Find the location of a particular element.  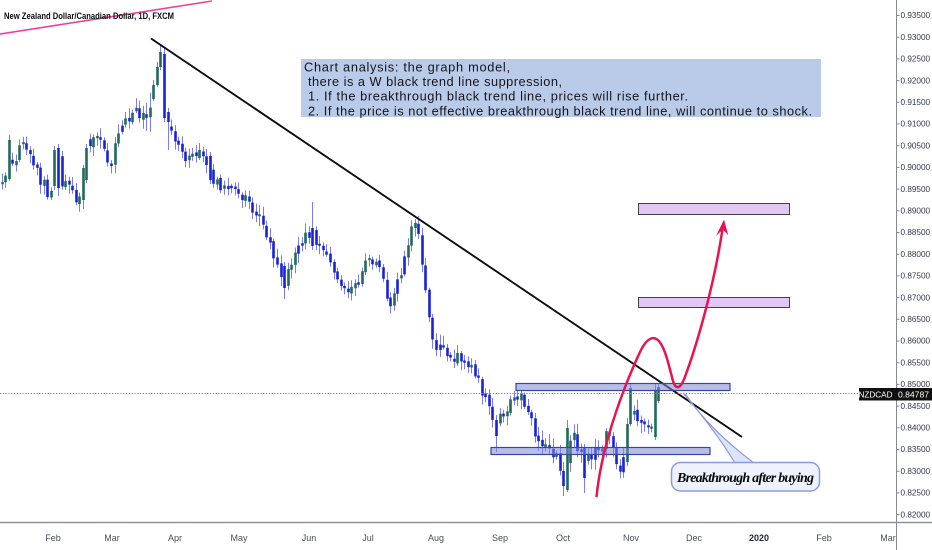

svg-text: 0.87000 is located at coordinates (916, 297).